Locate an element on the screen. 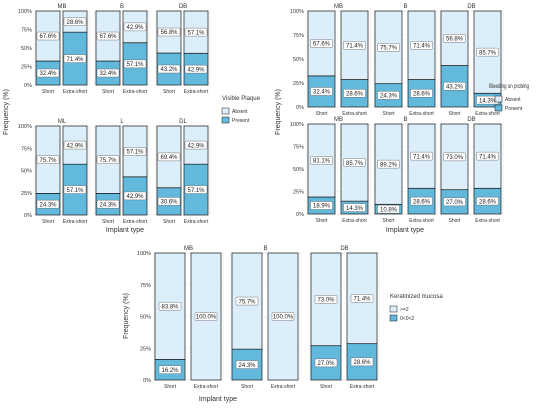  data-label: 18.9% is located at coordinates (322, 207).